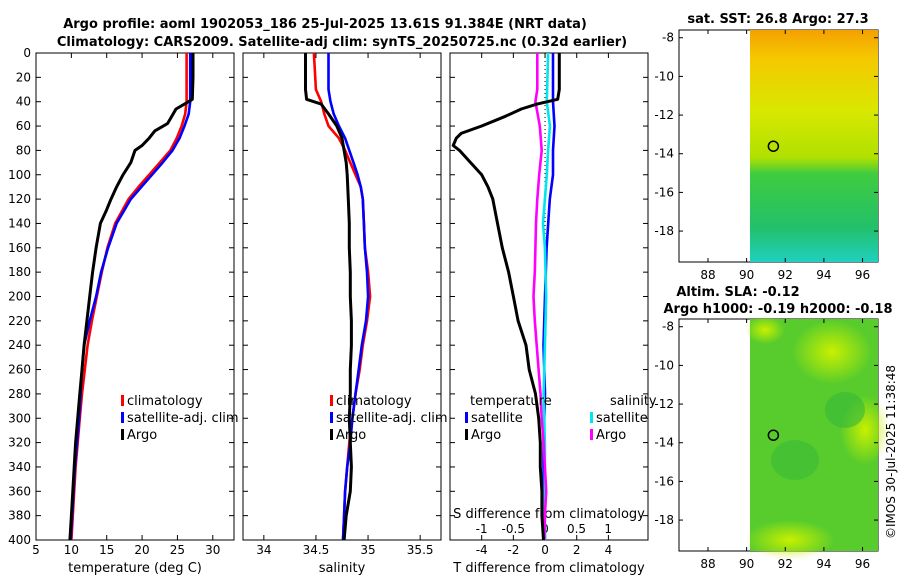 The height and width of the screenshot is (580, 900). I want to click on salinity-tick-label: 35, so click(367, 550).